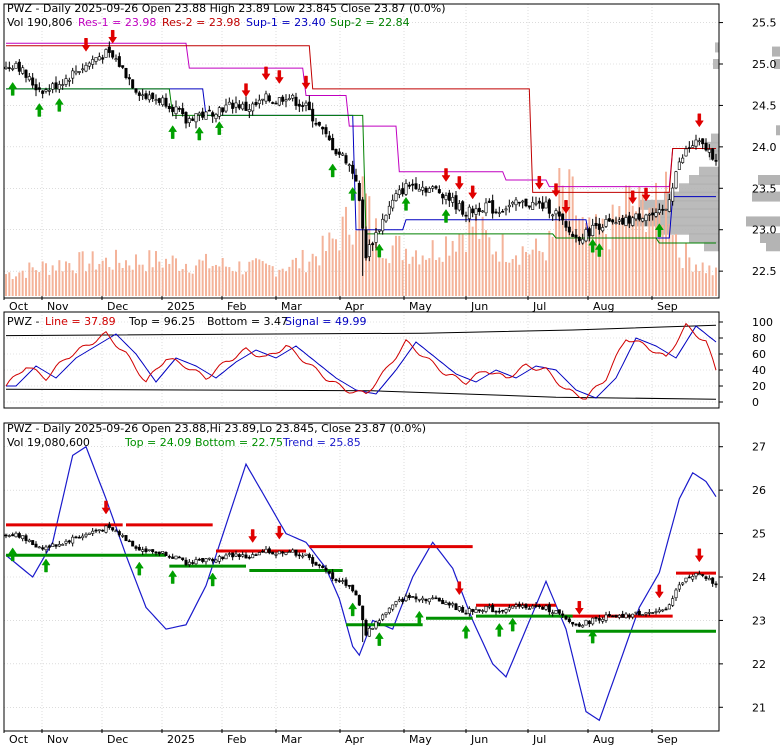  Describe the element at coordinates (370, 22) in the screenshot. I see `legend-sup2: Sup-2 = 22.84` at that location.